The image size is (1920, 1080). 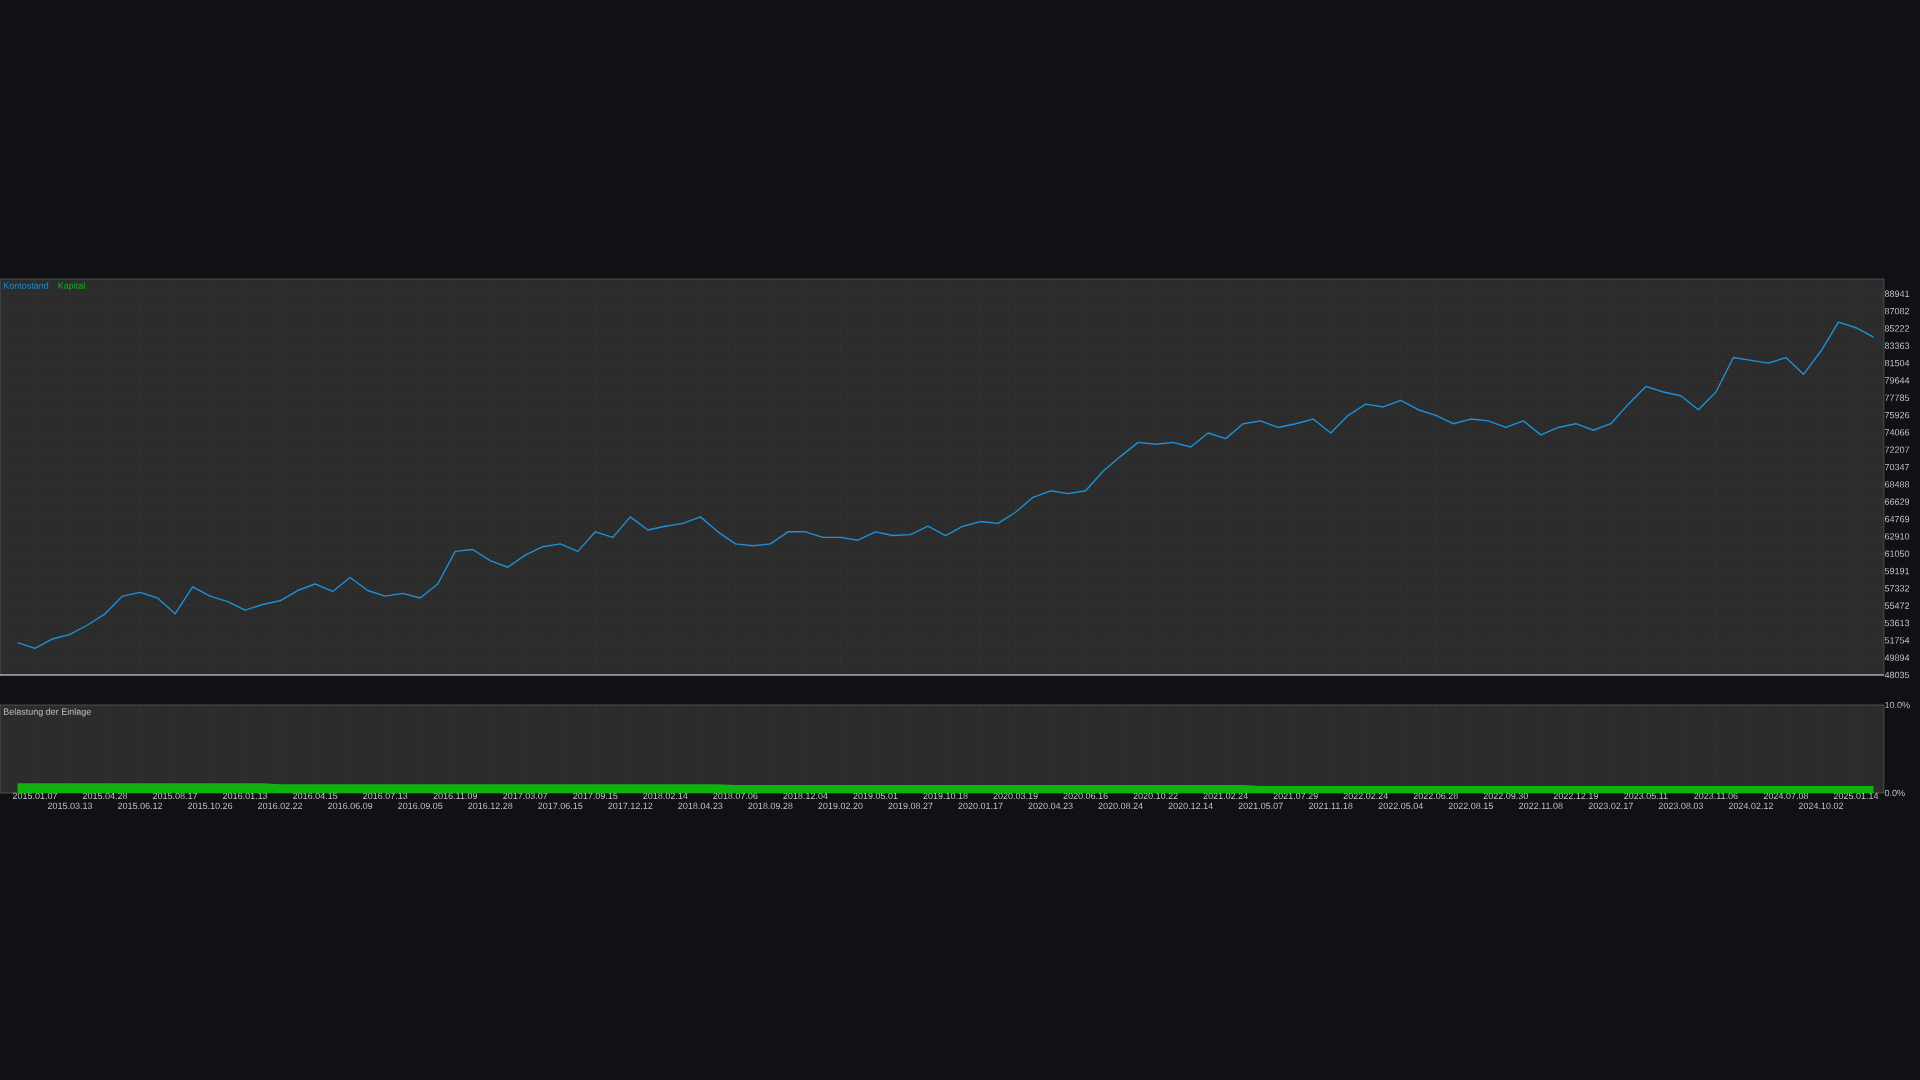 I want to click on x-tick-label: 2015.03.13, so click(x=70, y=806).